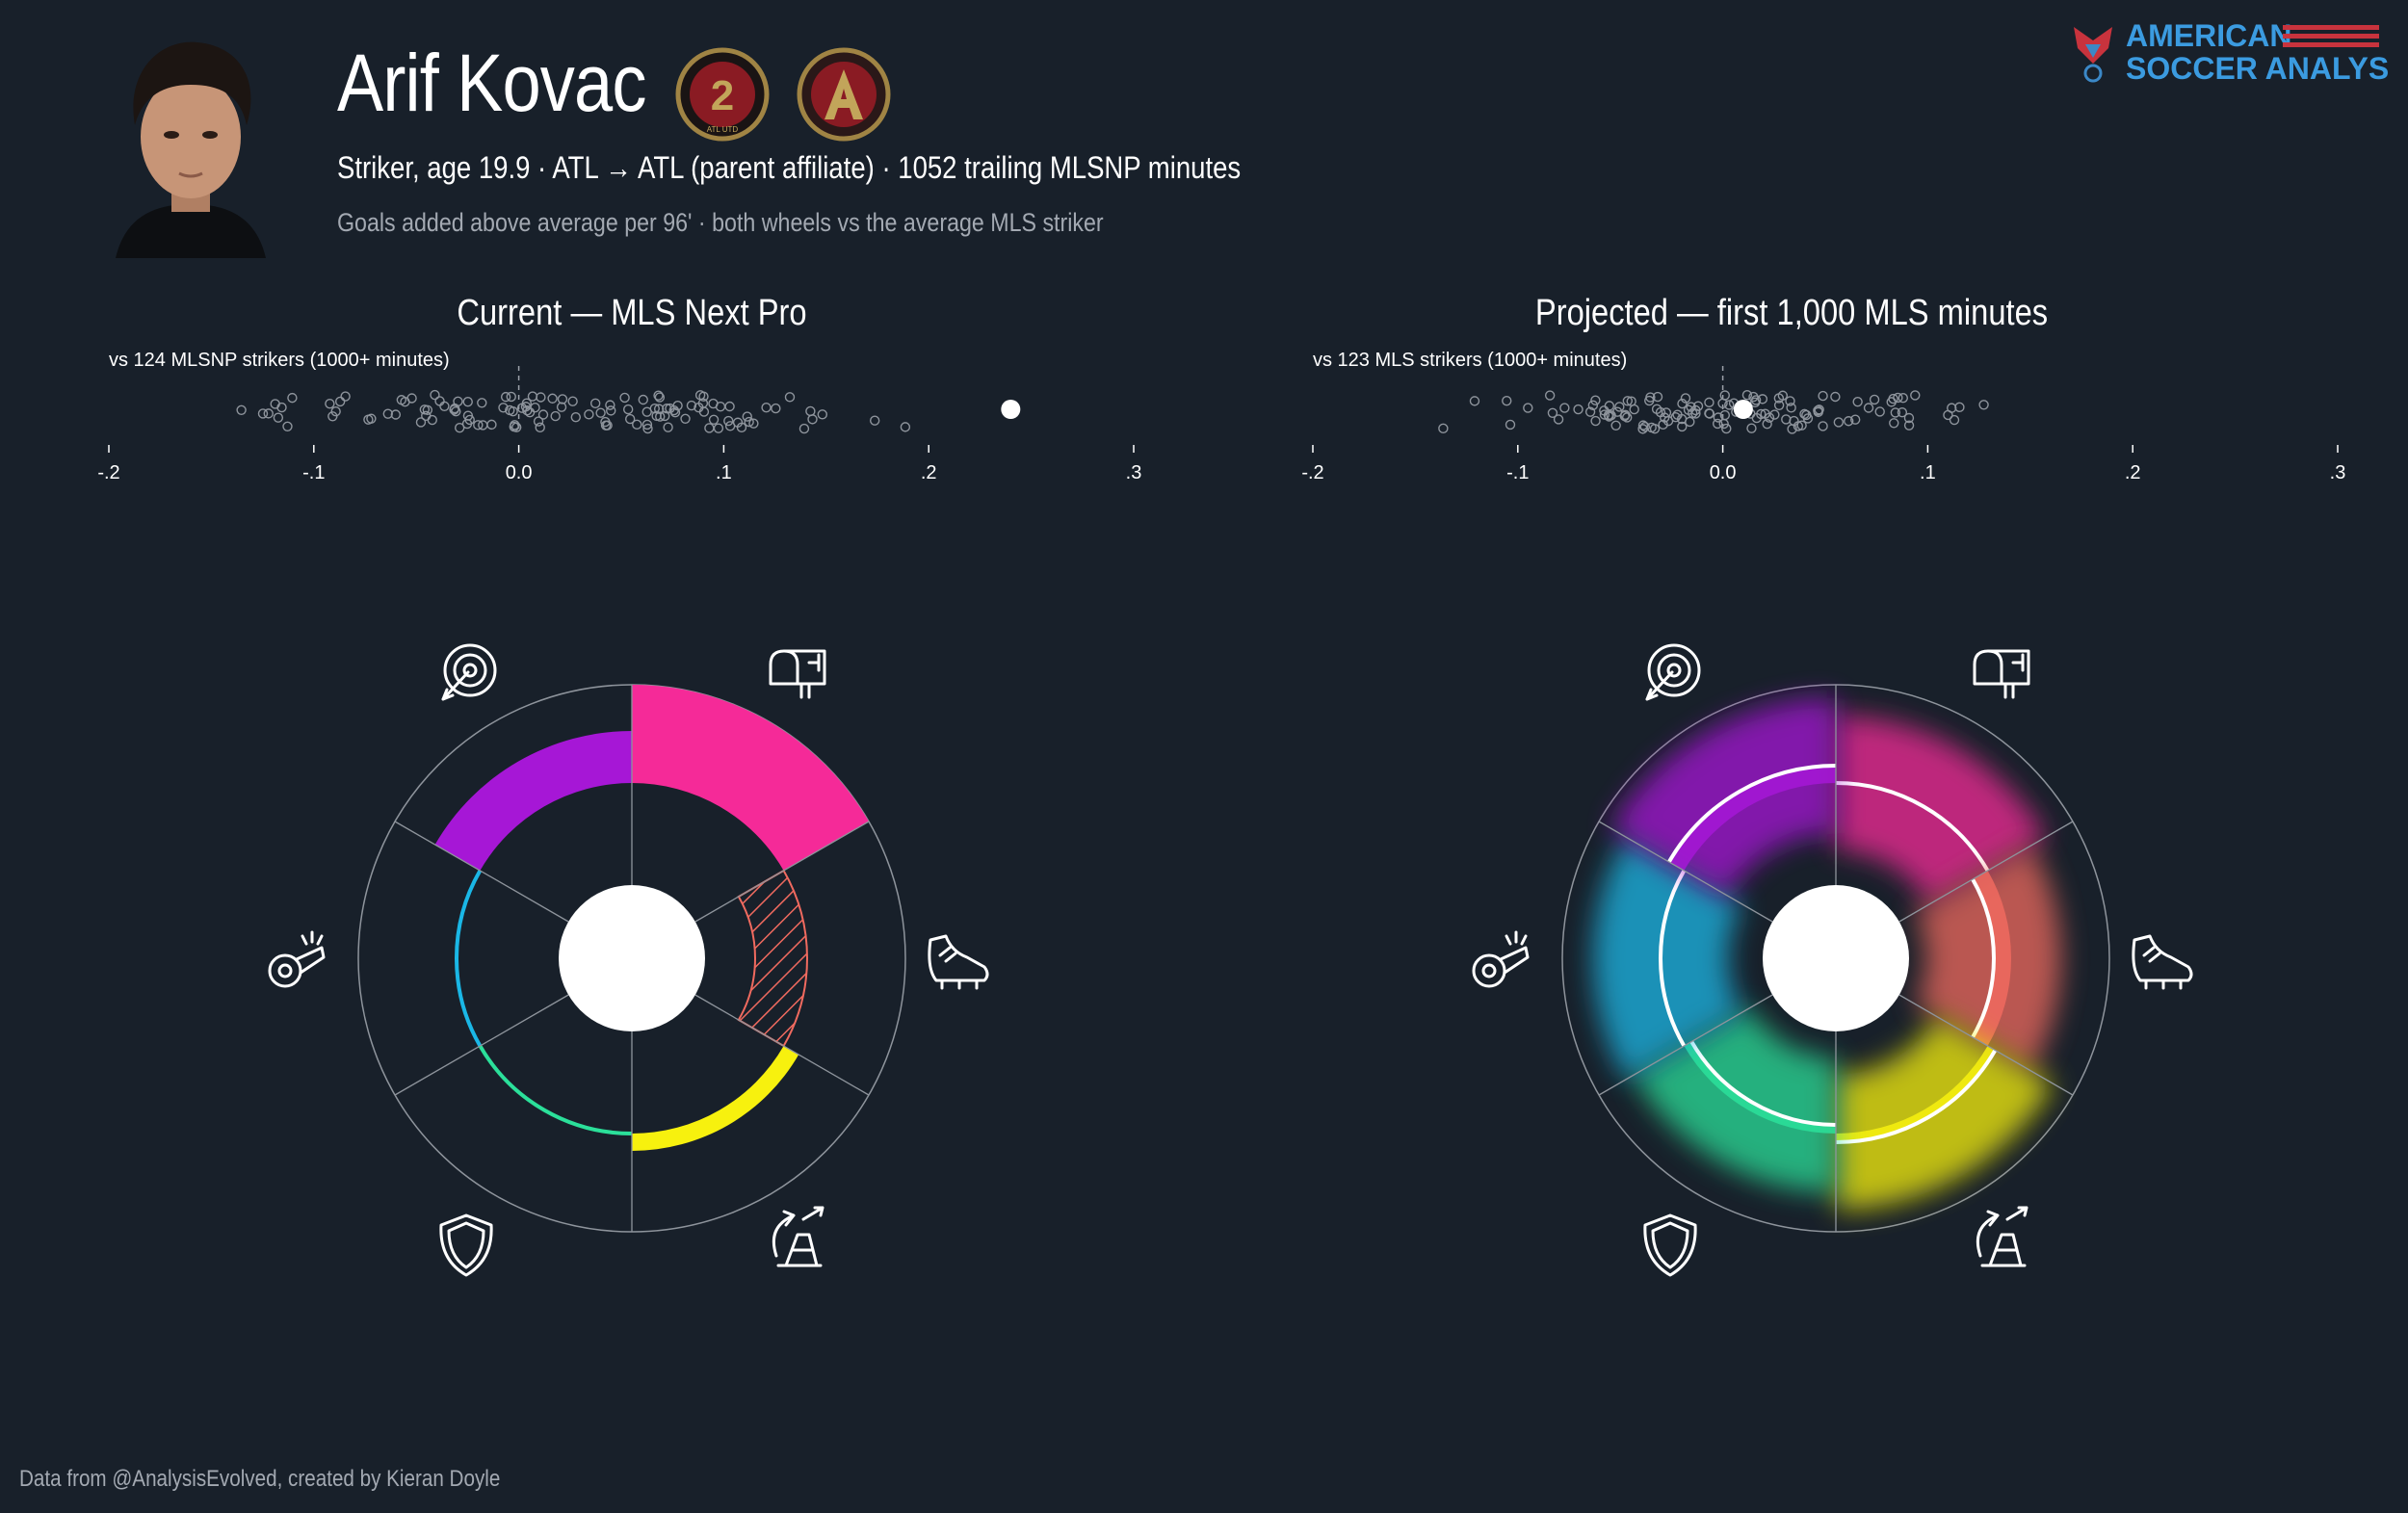 The width and height of the screenshot is (2408, 1513). What do you see at coordinates (632, 313) in the screenshot?
I see `current-panel-title: Current — MLS Next Pro` at bounding box center [632, 313].